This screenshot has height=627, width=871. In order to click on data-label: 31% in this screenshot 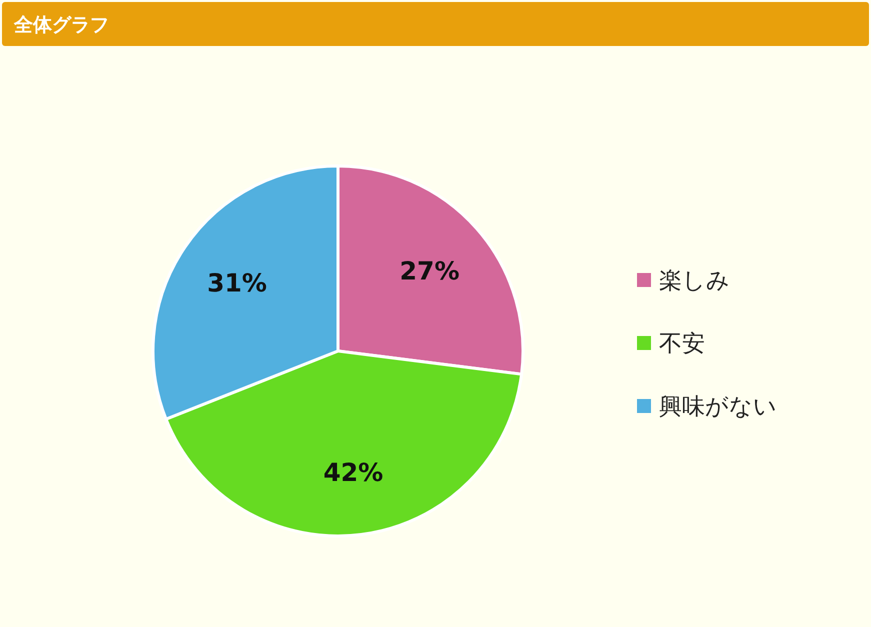, I will do `click(237, 283)`.